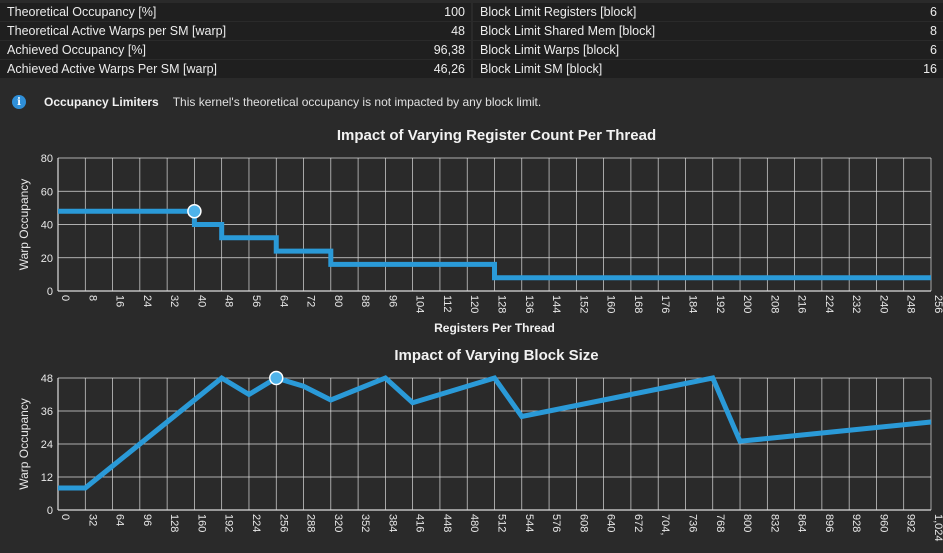 The width and height of the screenshot is (943, 553). Describe the element at coordinates (449, 69) in the screenshot. I see `metric-value: 46,26` at that location.